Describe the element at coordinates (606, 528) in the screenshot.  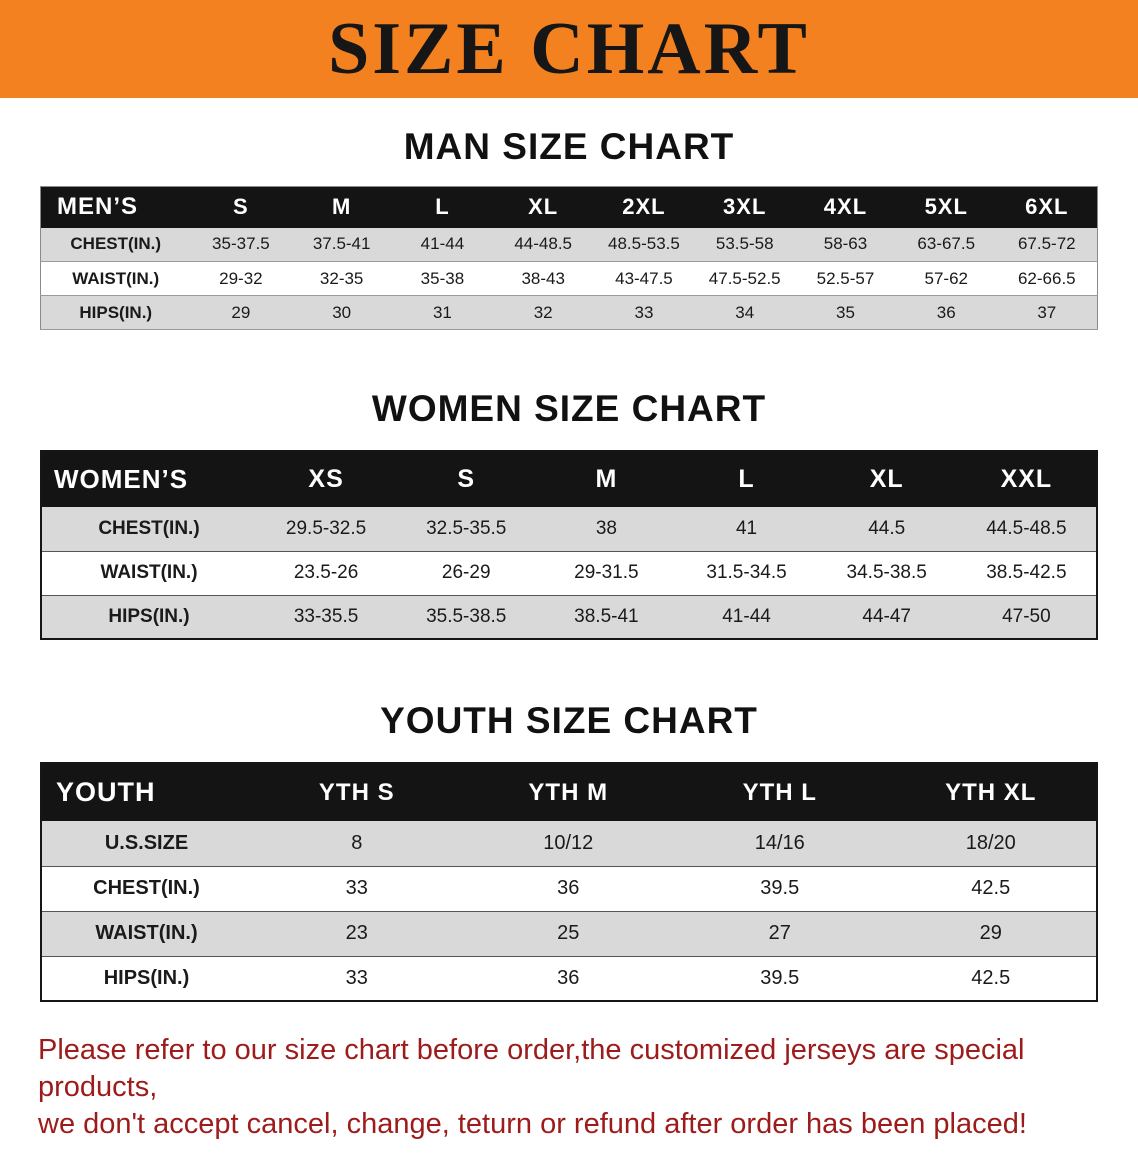
I see `women-chest-in-value-m: 38` at that location.